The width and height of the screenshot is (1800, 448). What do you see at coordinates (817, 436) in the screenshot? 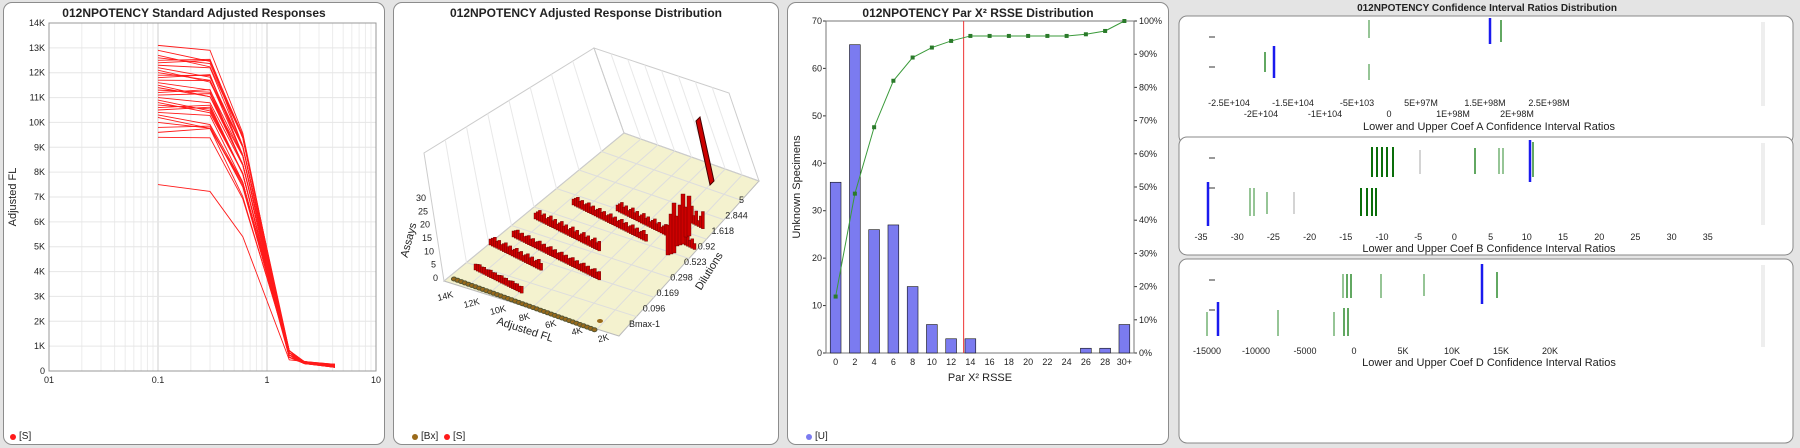
I see `legend-u: [U]` at bounding box center [817, 436].